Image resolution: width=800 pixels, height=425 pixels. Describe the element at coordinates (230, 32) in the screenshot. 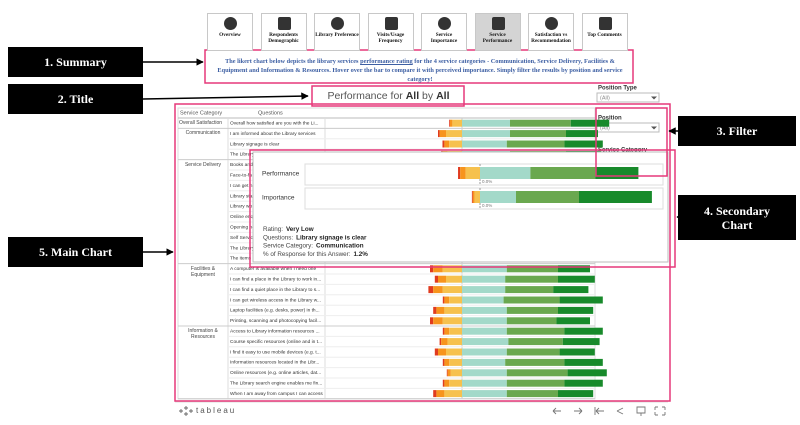

I see `nav-tab: Overview` at that location.